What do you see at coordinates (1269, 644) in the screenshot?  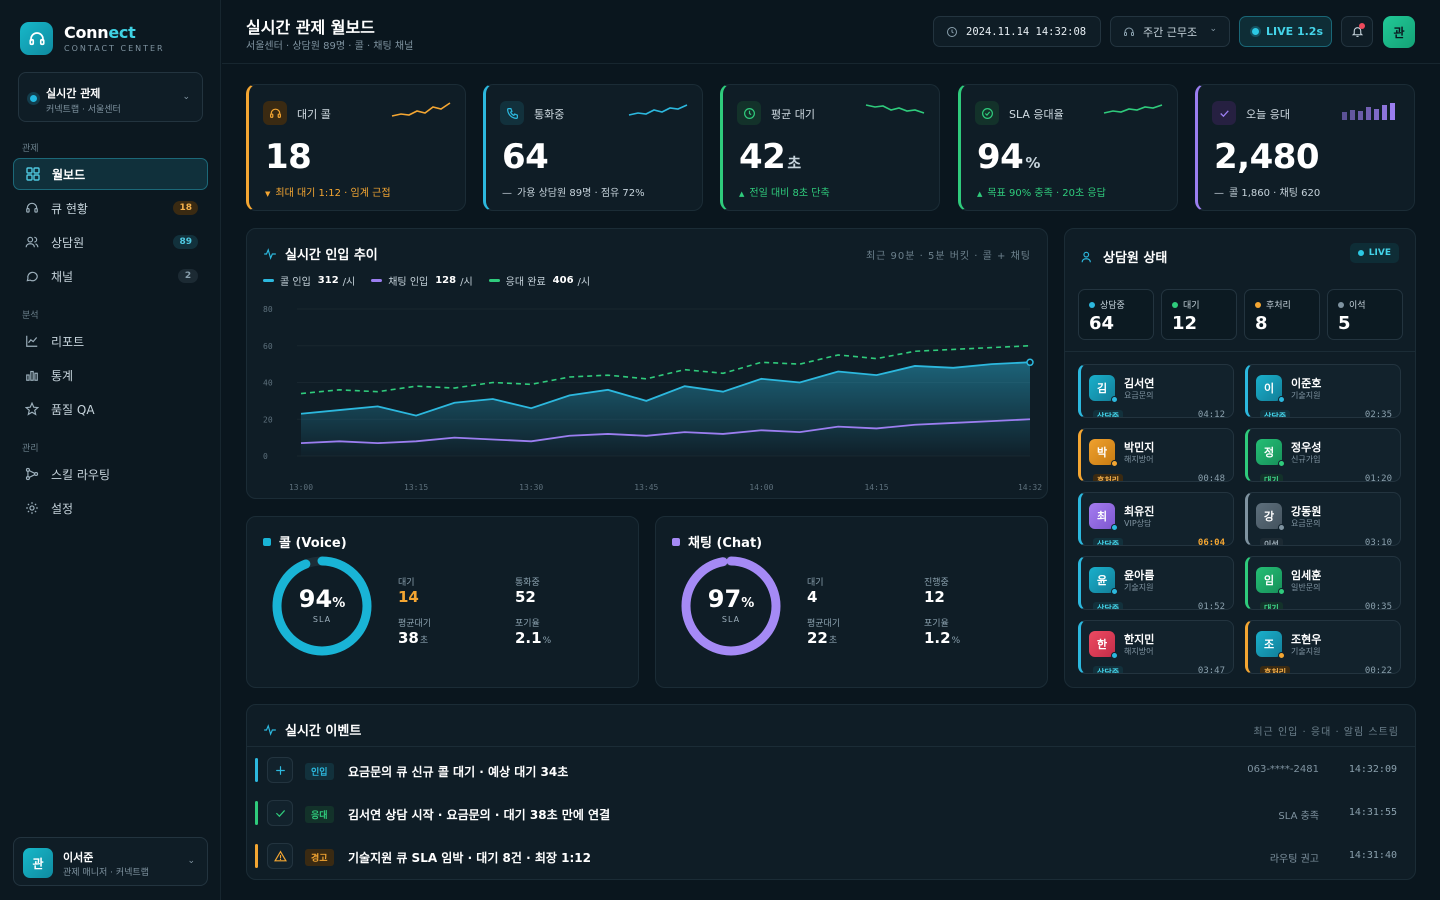 I see `avatar: 조` at bounding box center [1269, 644].